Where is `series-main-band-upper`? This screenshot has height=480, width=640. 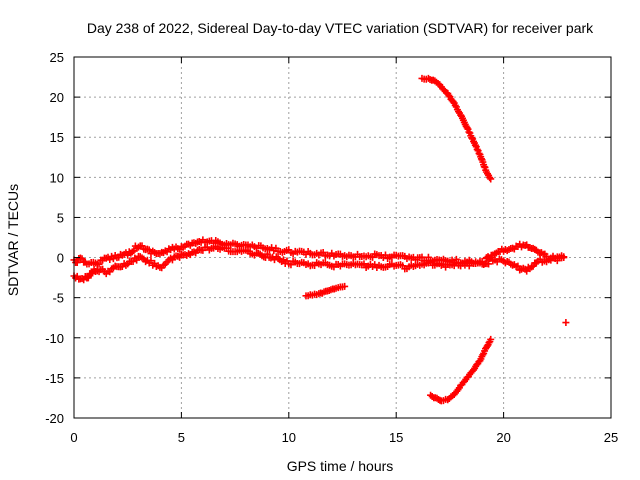 series-main-band-upper is located at coordinates (281, 252).